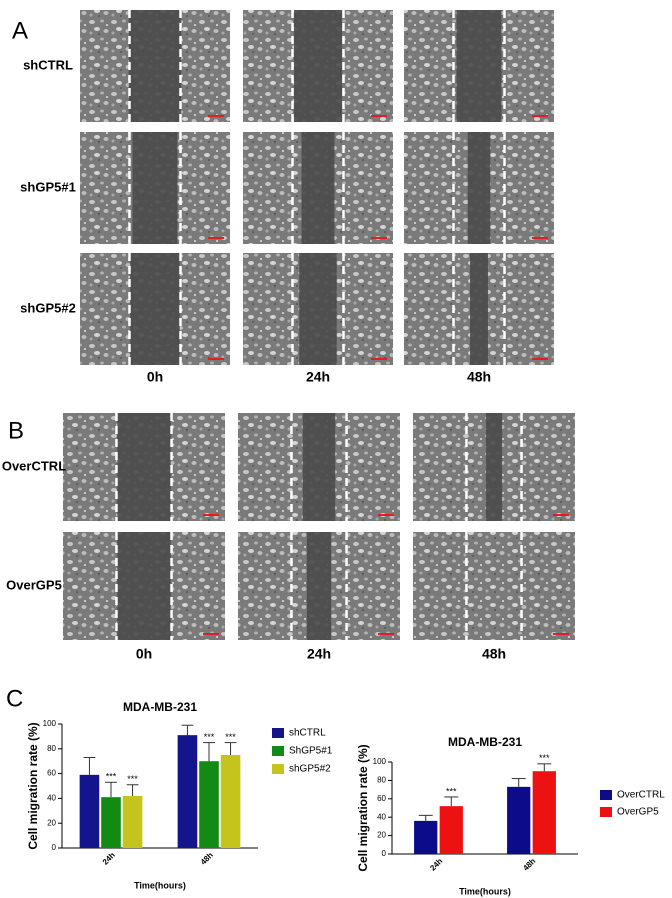 The image size is (672, 898). I want to click on row-label: OverCTRL, so click(34, 465).